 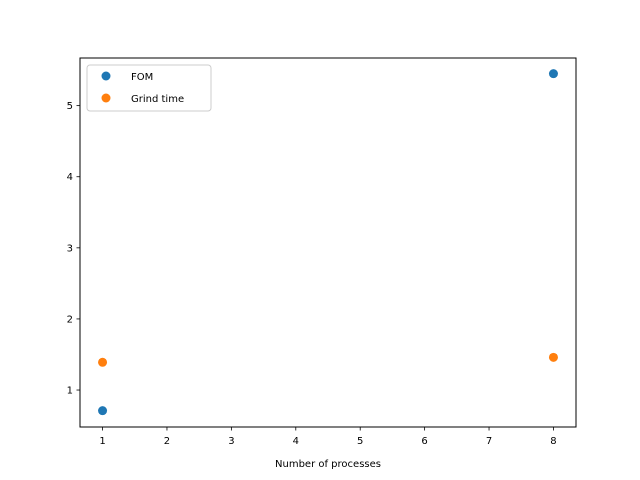 What do you see at coordinates (70, 319) in the screenshot?
I see `y-tick-label: 2` at bounding box center [70, 319].